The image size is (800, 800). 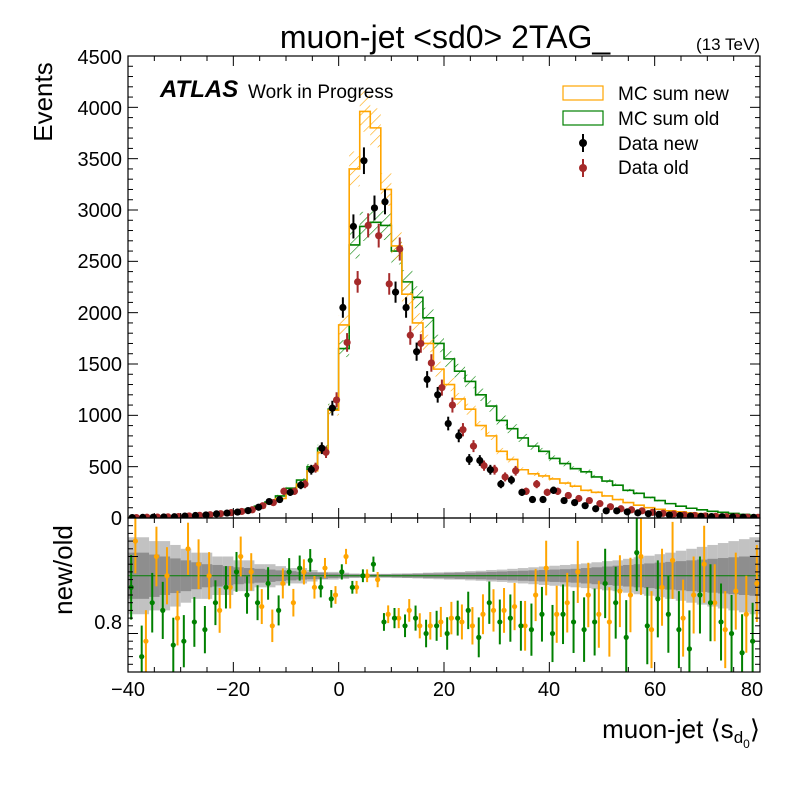 I want to click on x-axis-title-subscript: d, so click(x=738, y=737).